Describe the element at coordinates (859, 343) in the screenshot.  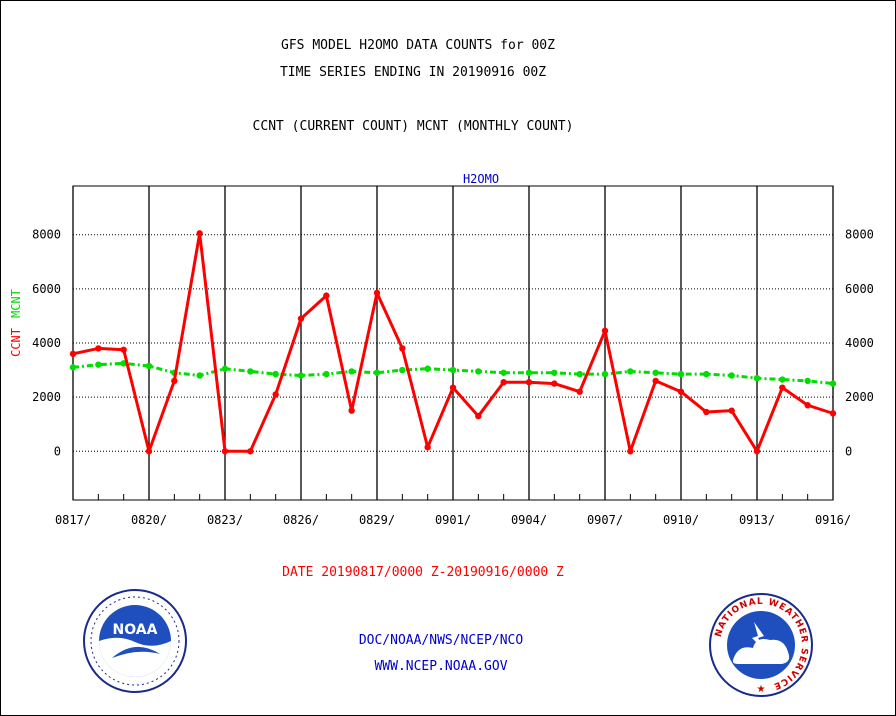
I see `y-tick-label-right: 4000` at that location.